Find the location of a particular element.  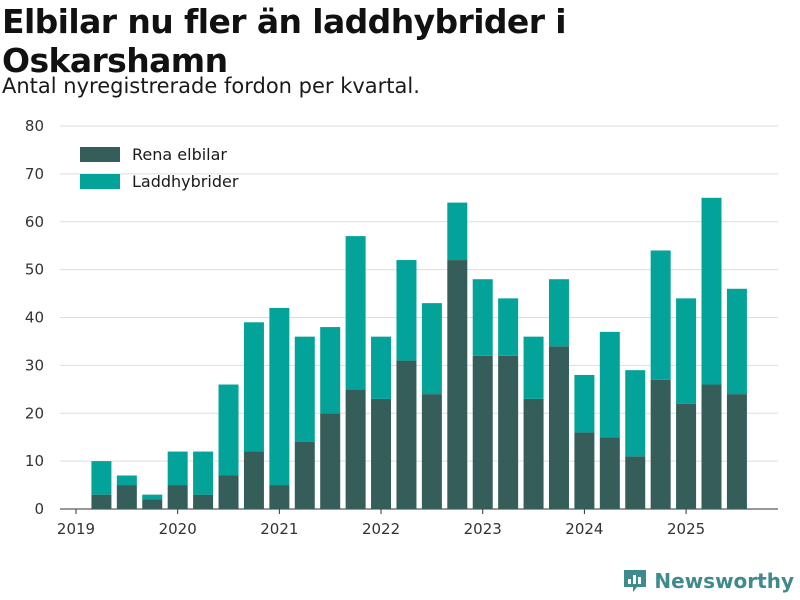

bar-laddhybrider-2024-q1 is located at coordinates (584, 403).